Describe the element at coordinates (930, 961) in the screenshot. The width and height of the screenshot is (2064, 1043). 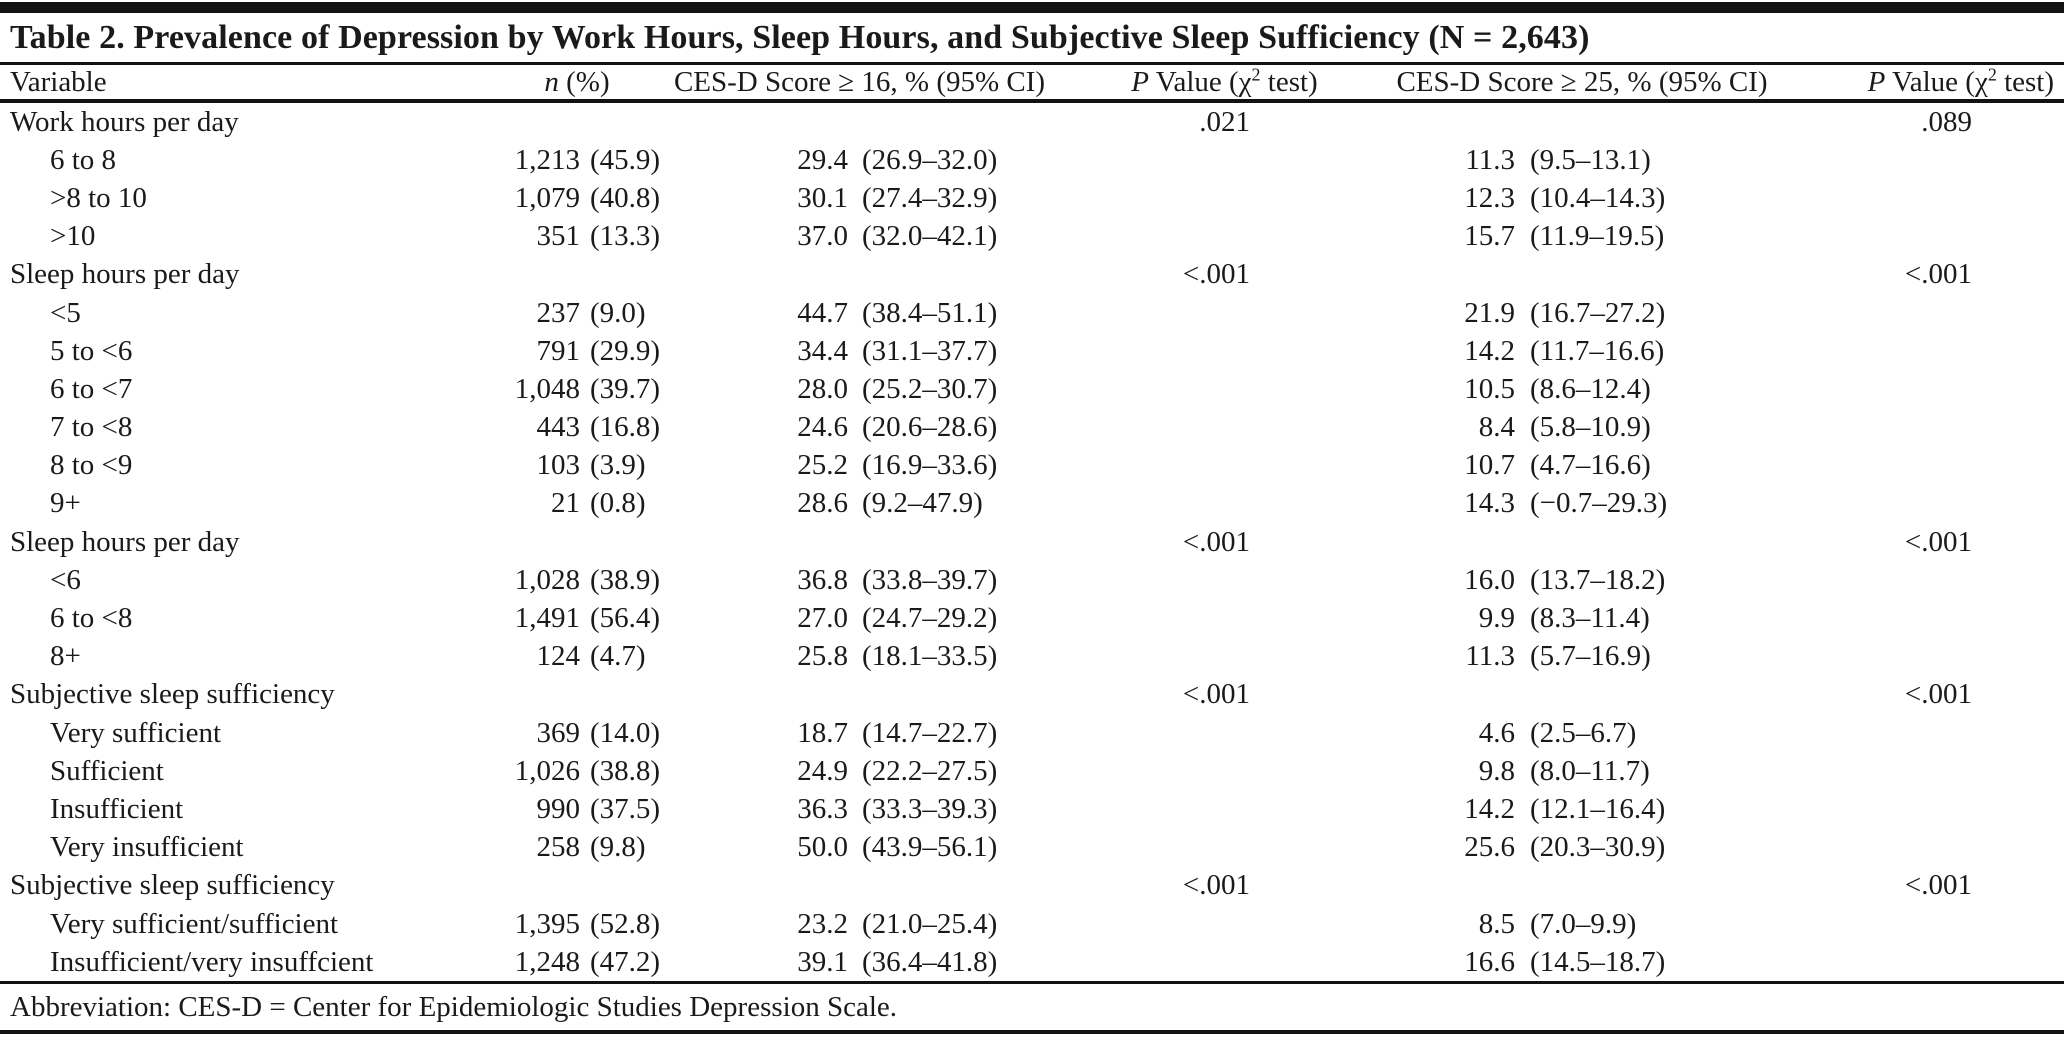
I see `confidence-interval: (36.4–41.8)` at that location.